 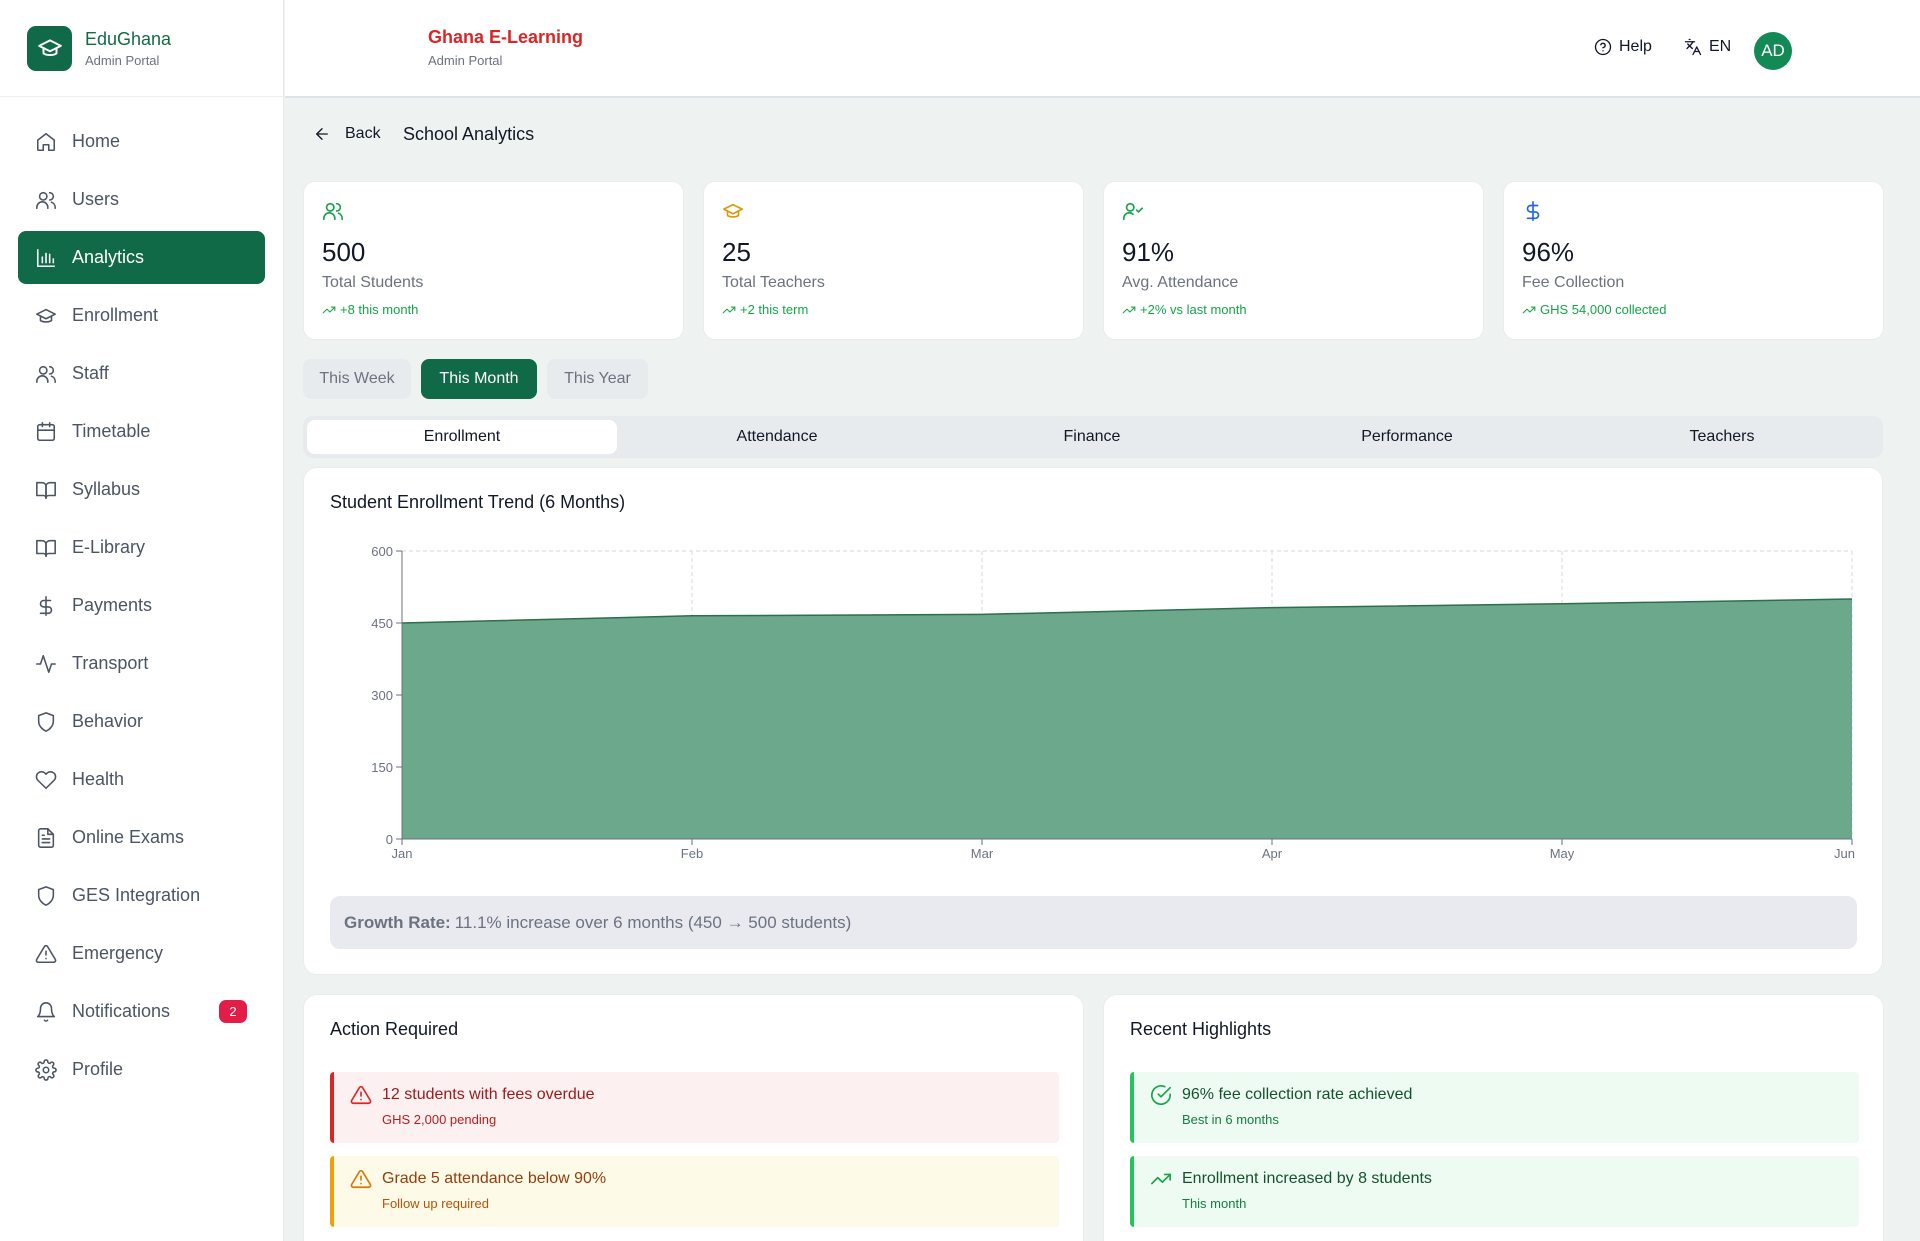 I want to click on sidebar-item-label: Payments, so click(x=112, y=605).